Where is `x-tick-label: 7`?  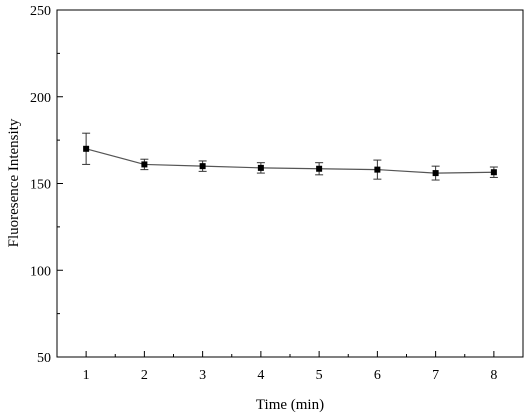
x-tick-label: 7 is located at coordinates (435, 375).